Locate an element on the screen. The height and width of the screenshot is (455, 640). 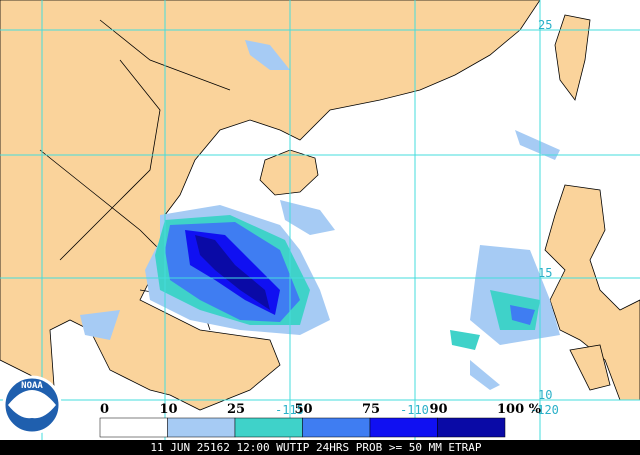
noaa-logo: NOAA is located at coordinates (32, 405).